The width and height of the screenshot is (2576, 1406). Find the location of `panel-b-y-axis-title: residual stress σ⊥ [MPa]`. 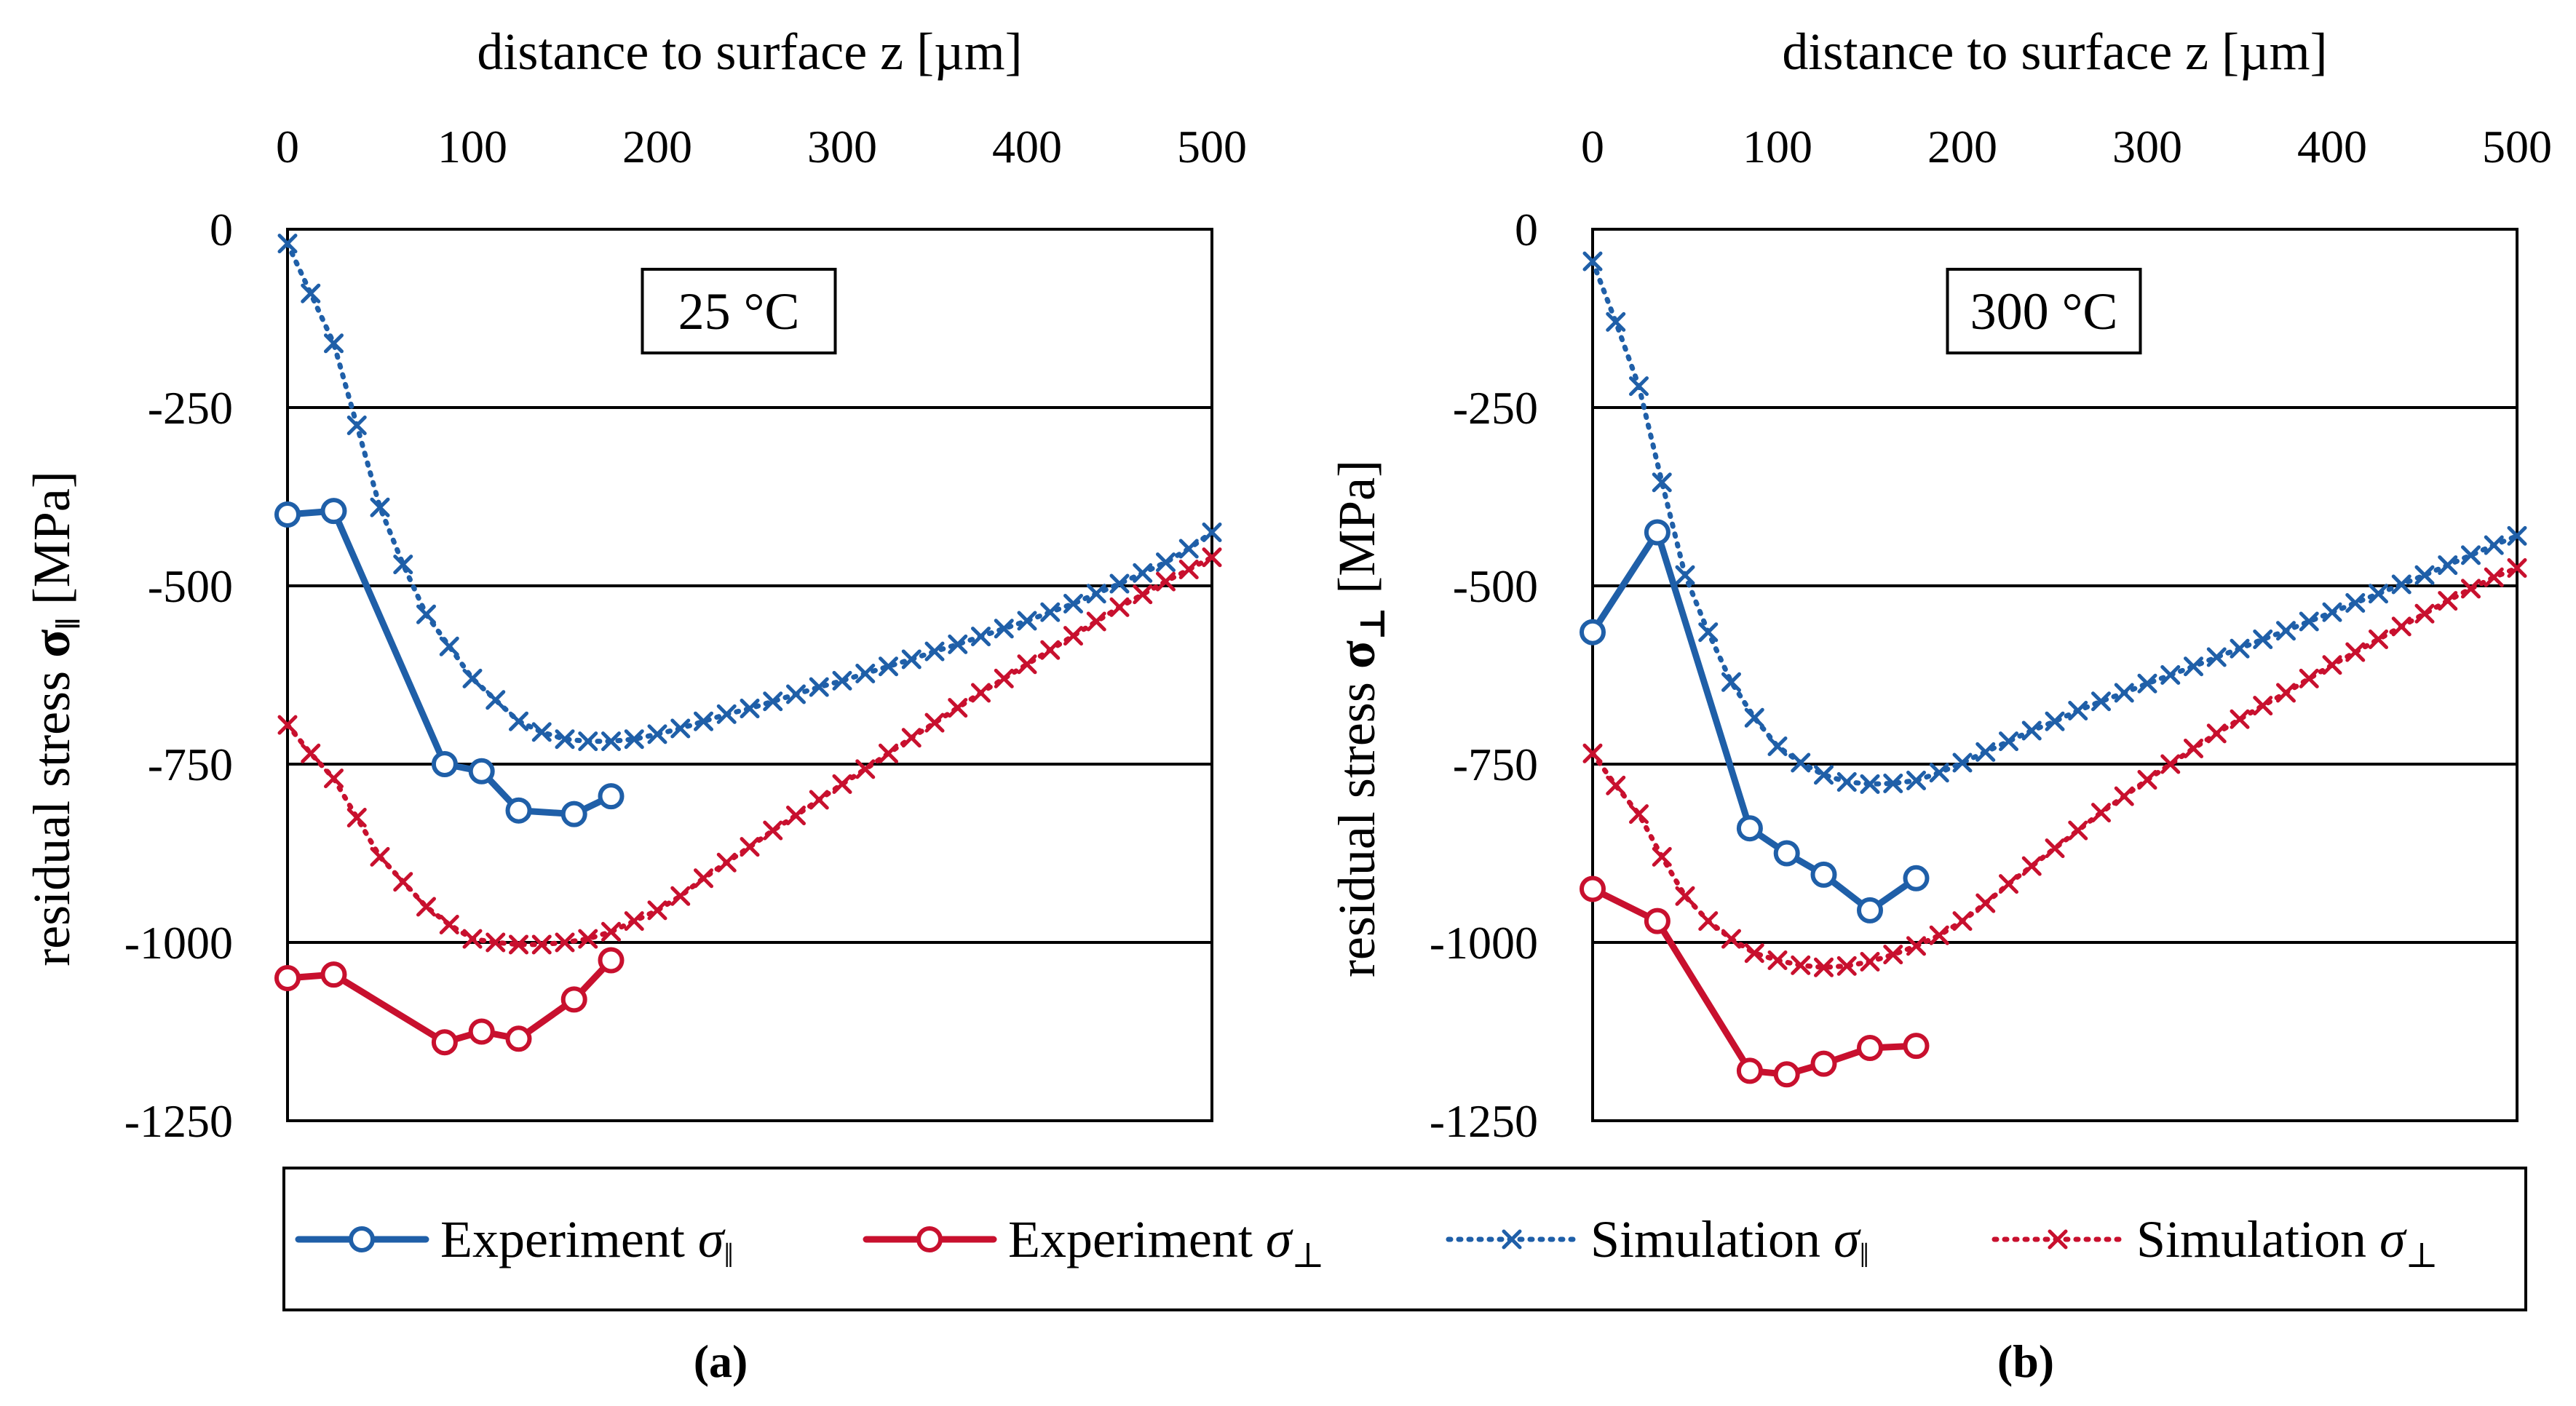

panel-b-y-axis-title: residual stress σ⊥ [MPa] is located at coordinates (1360, 718).